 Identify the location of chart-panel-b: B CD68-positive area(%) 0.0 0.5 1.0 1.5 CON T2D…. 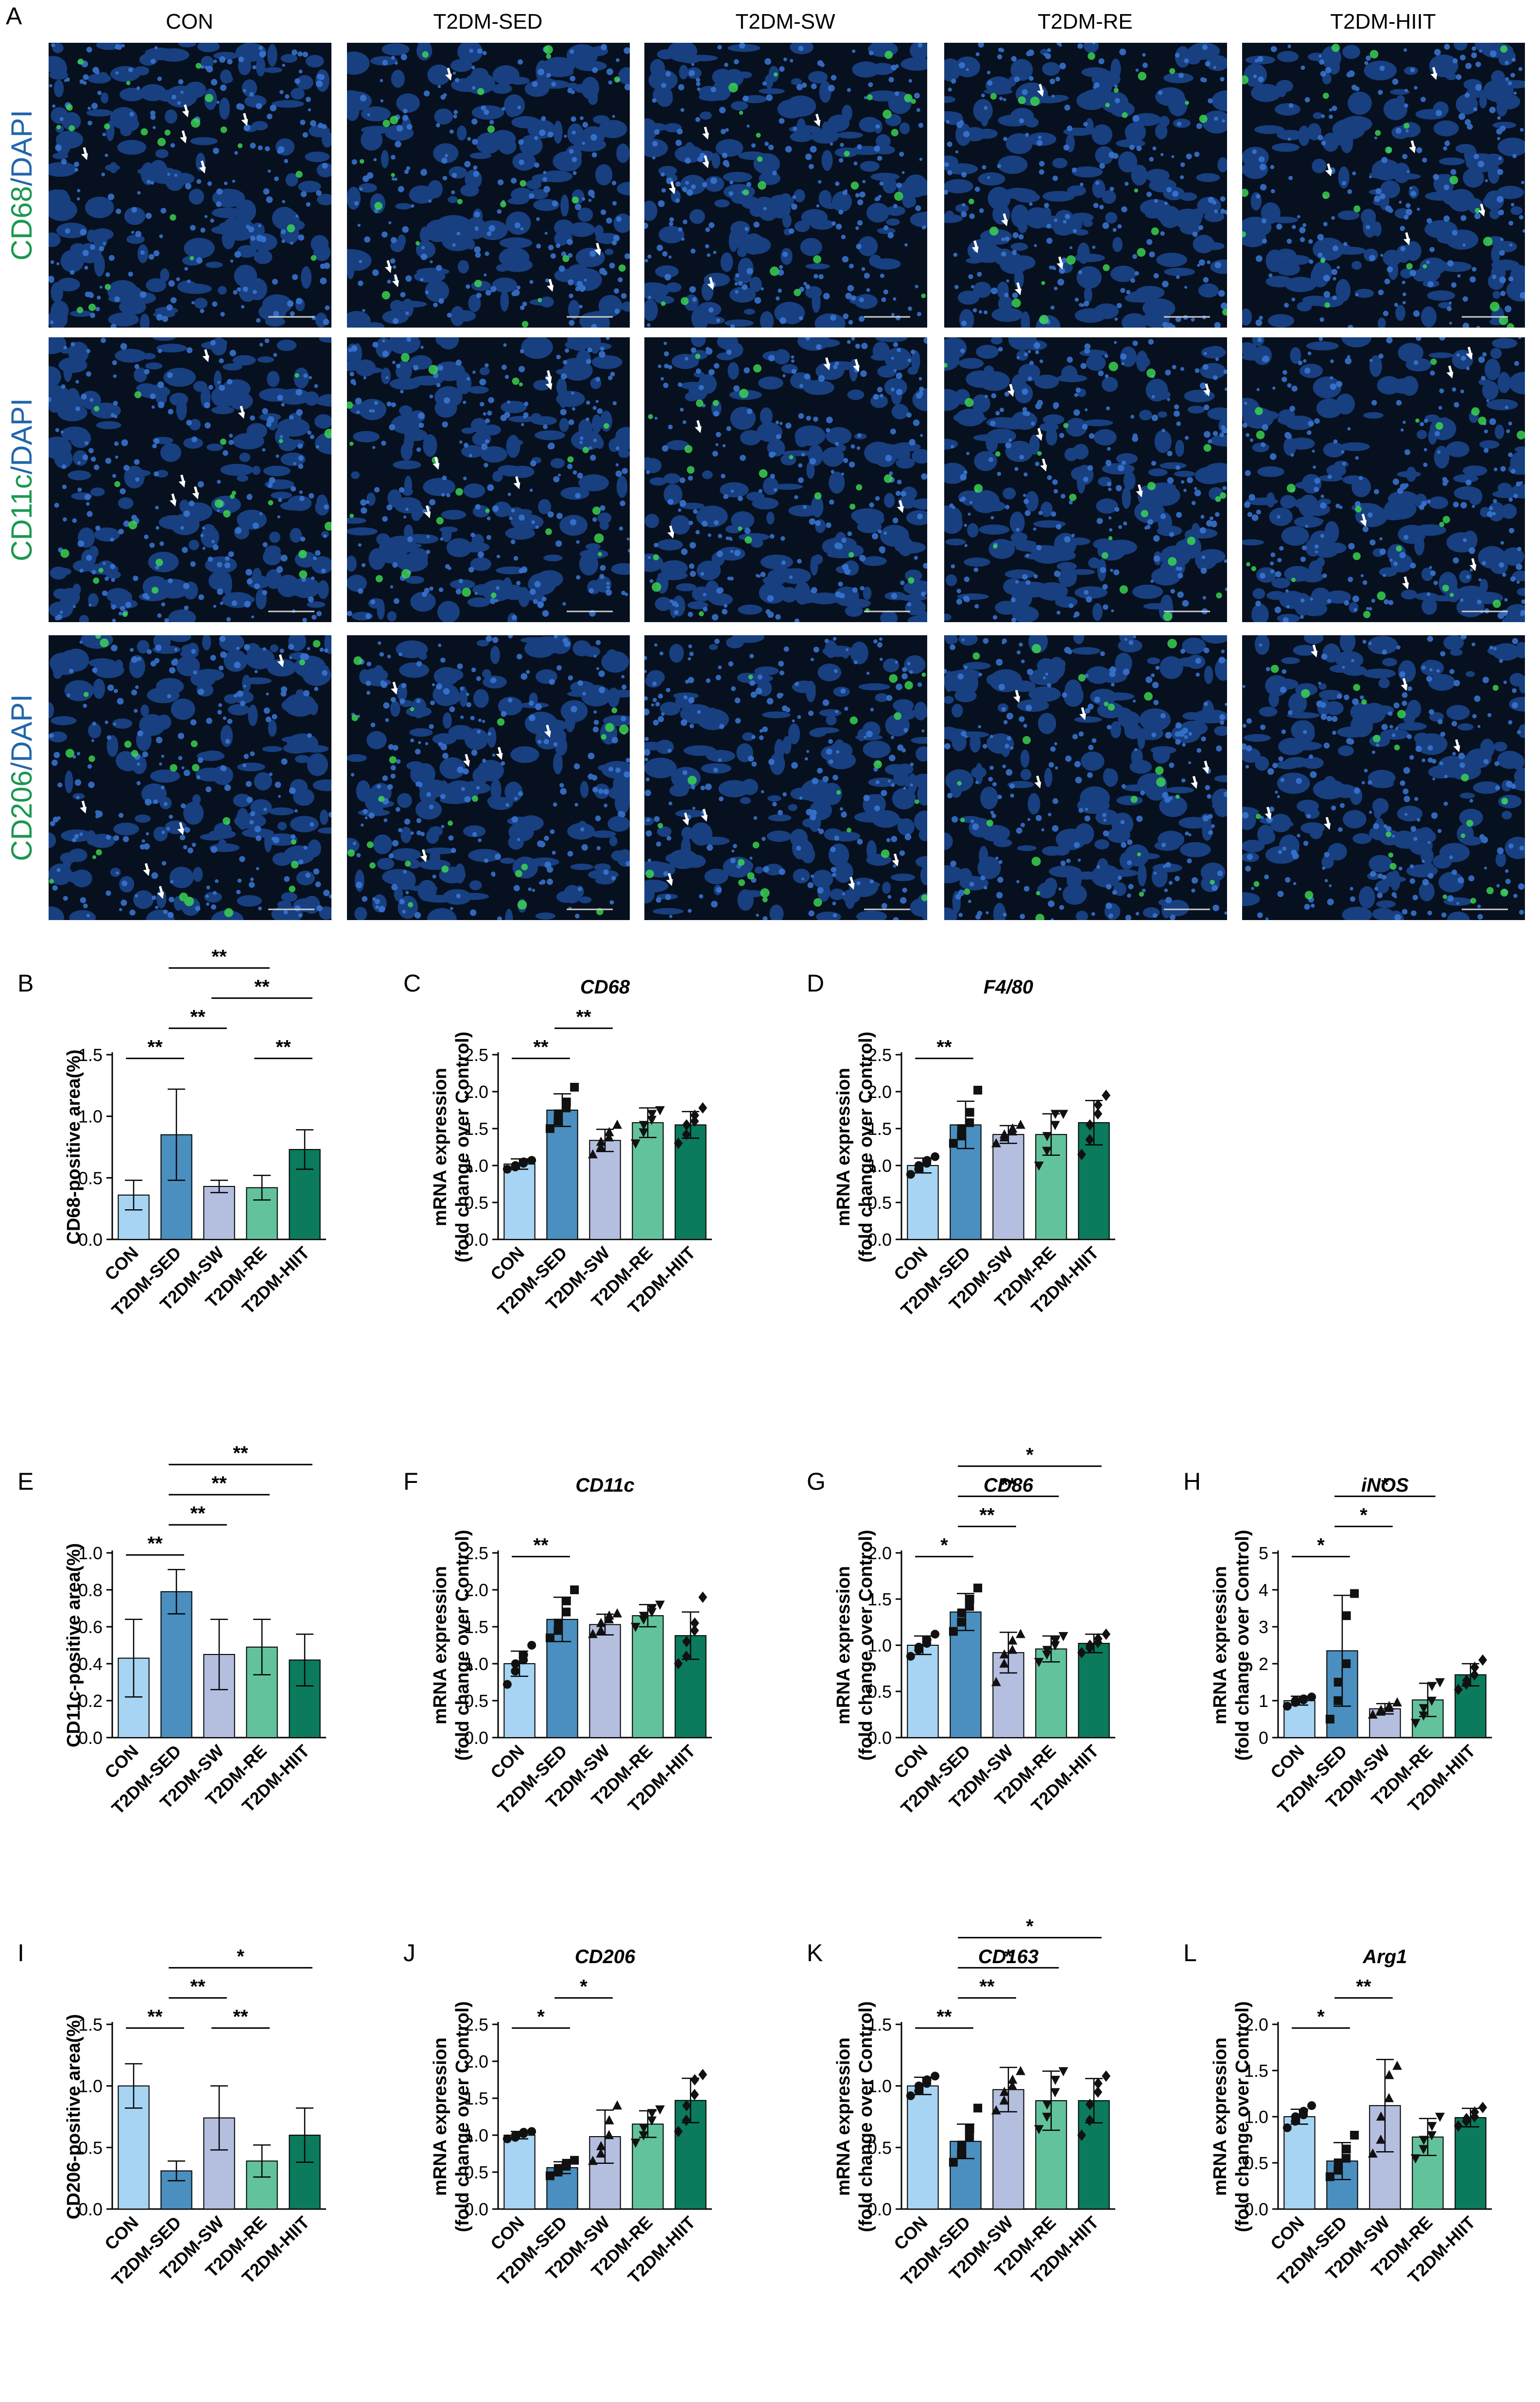
(192, 1184).